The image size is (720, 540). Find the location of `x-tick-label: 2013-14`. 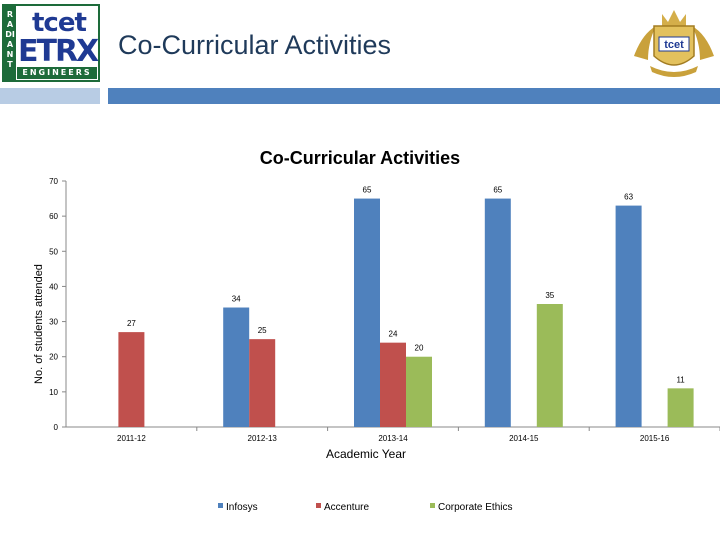

x-tick-label: 2013-14 is located at coordinates (393, 438).